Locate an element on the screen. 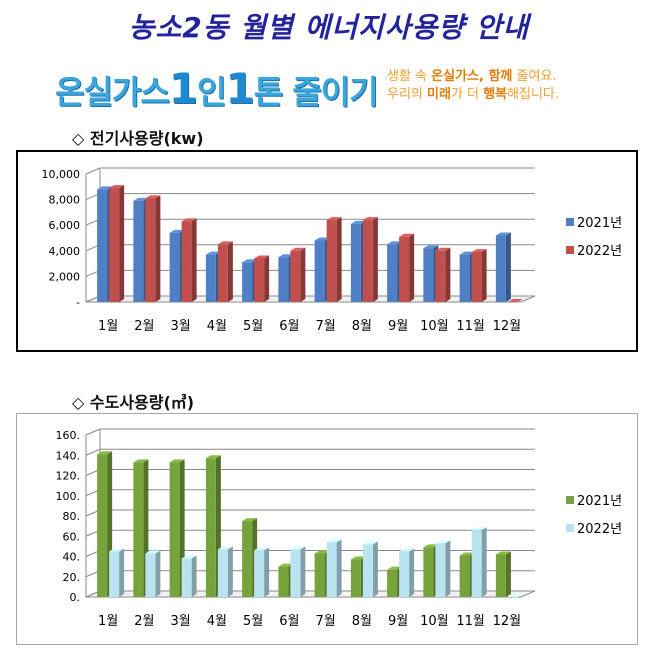 The image size is (658, 666). x-tick-label: 9월 is located at coordinates (398, 621).